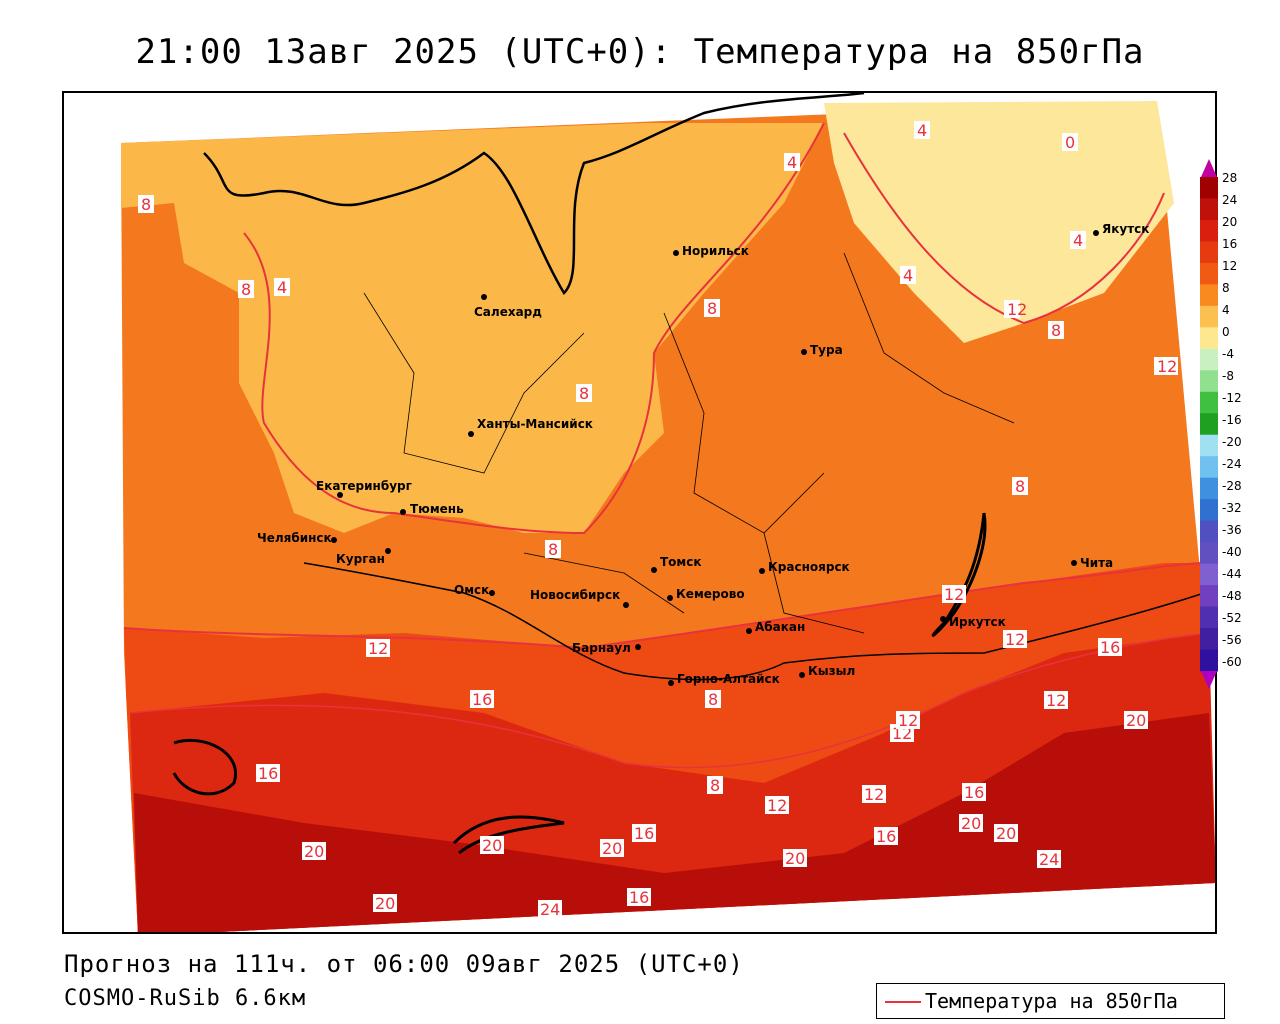 This screenshot has height=1024, width=1280. I want to click on svg-text: Чита, so click(1096, 563).